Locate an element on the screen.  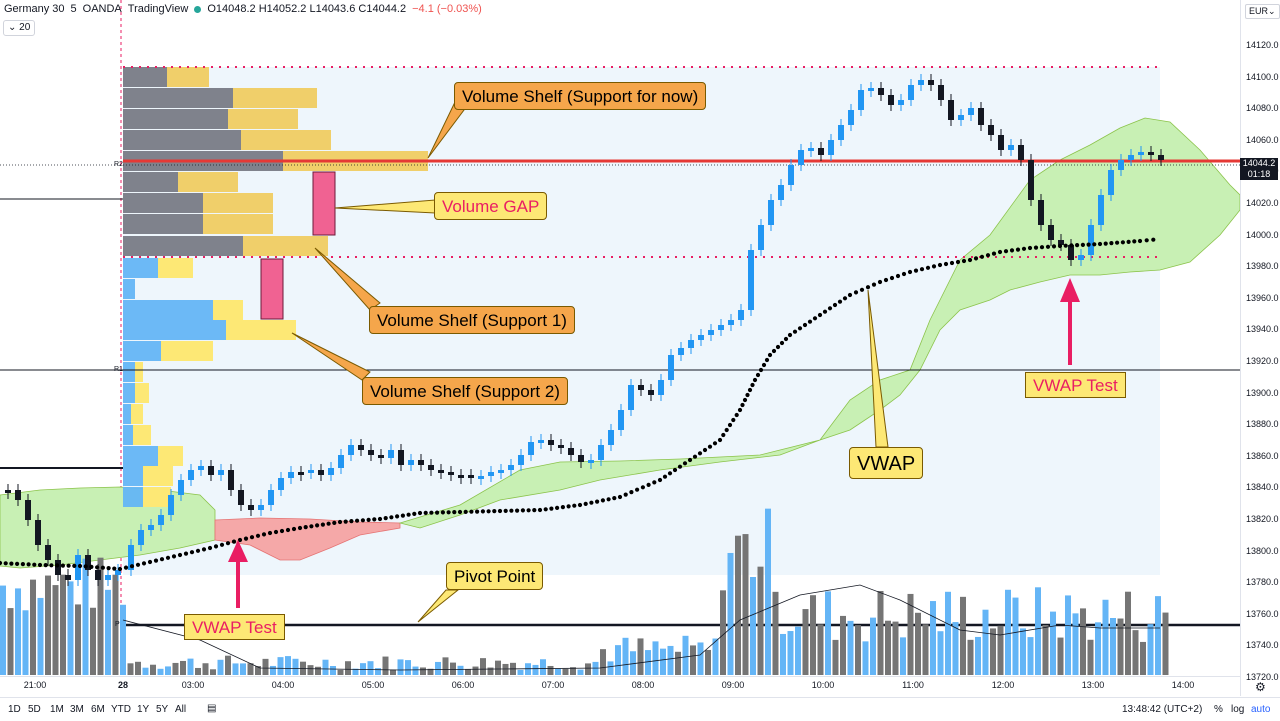
time-tick: 05:00 is located at coordinates (373, 685).